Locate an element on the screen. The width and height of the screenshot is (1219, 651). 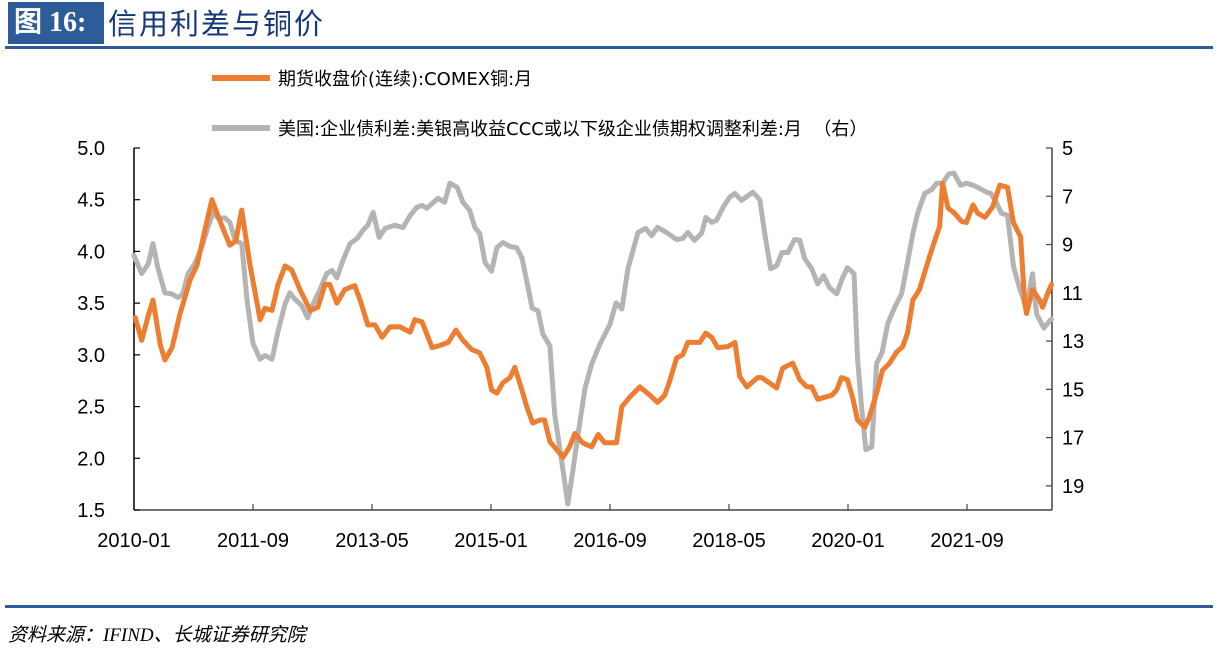
right-tick-label: 9 is located at coordinates (1067, 246).